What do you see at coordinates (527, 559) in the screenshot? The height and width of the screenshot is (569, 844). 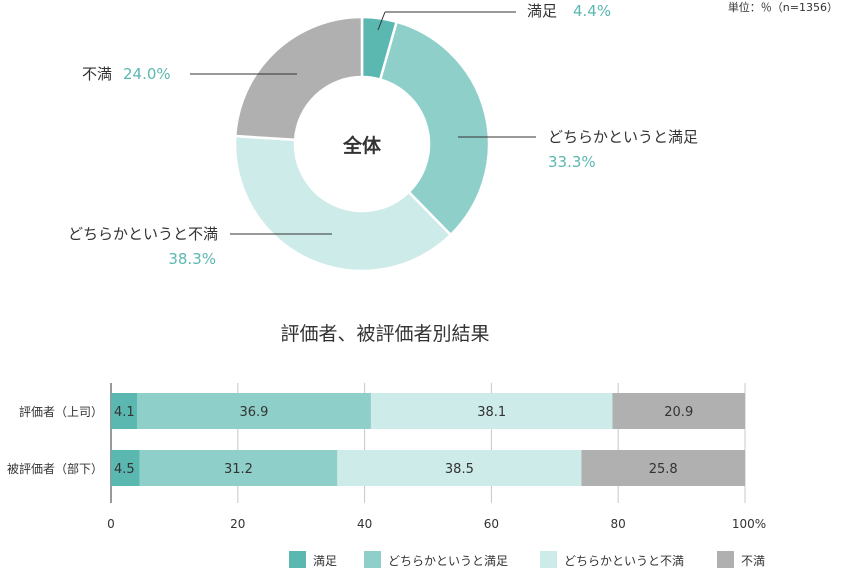 I see `legend: 満足 どちらかというと満足 どちらかというと不満 不満` at bounding box center [527, 559].